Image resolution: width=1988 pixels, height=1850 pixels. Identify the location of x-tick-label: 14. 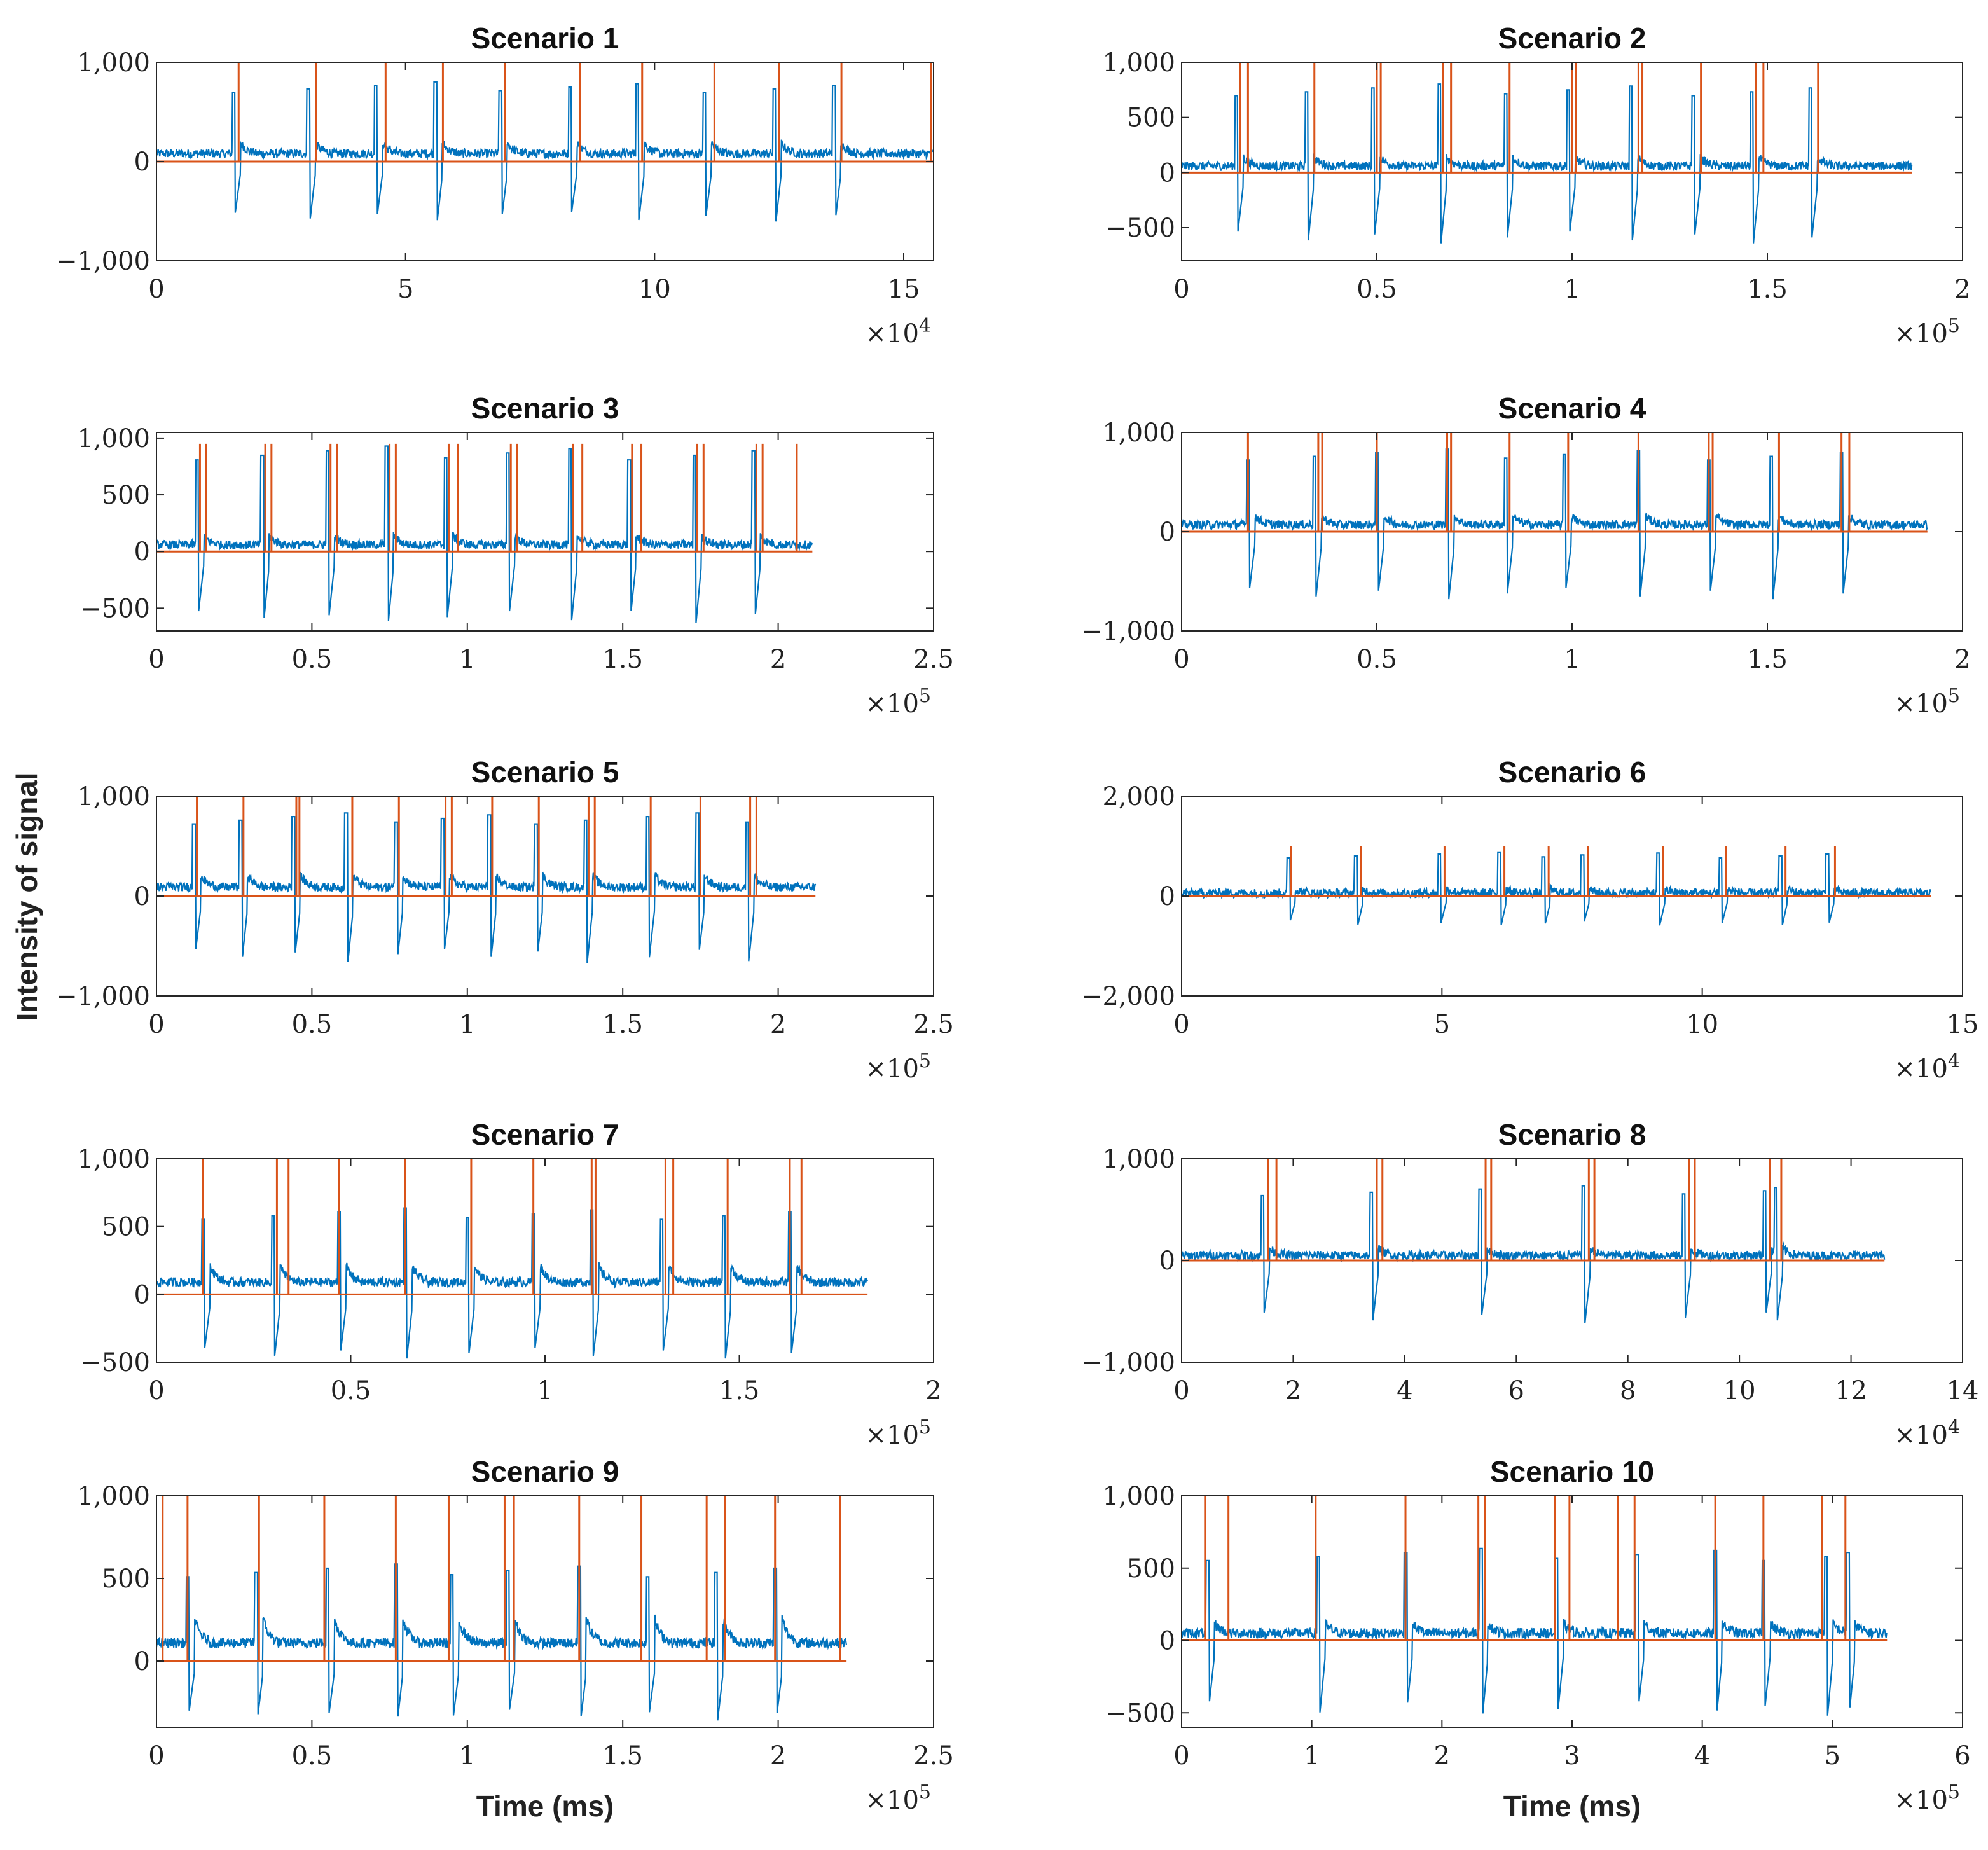
(1963, 1390).